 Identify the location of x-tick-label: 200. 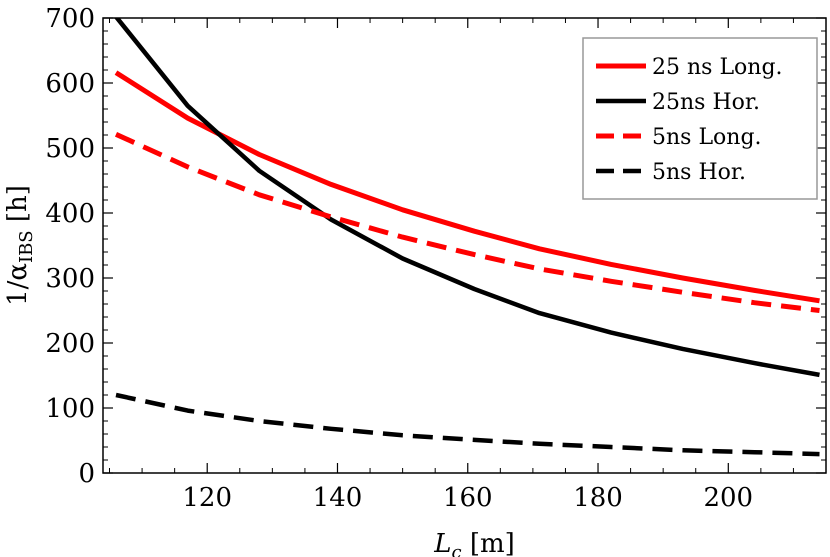
(728, 498).